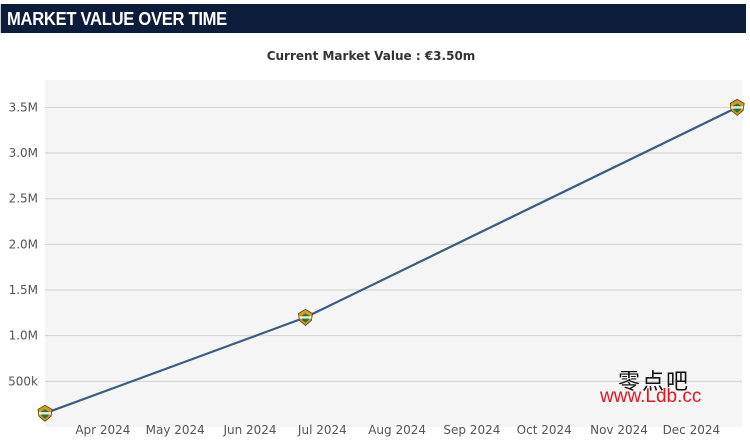 Image resolution: width=750 pixels, height=444 pixels. I want to click on watermark-url-text: www.Ldb.cc, so click(651, 396).